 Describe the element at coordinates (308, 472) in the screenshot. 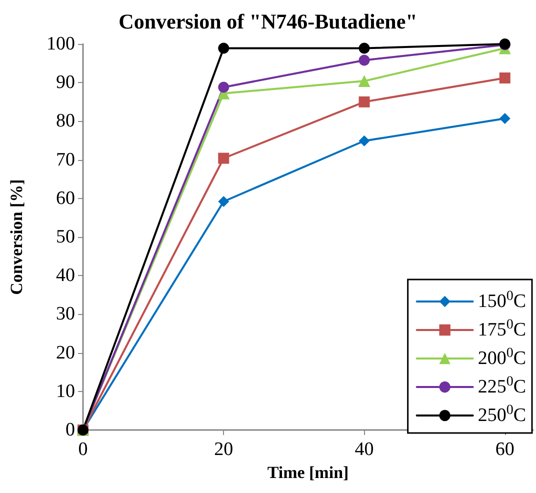

I see `x-axis-title: Time [min]` at that location.